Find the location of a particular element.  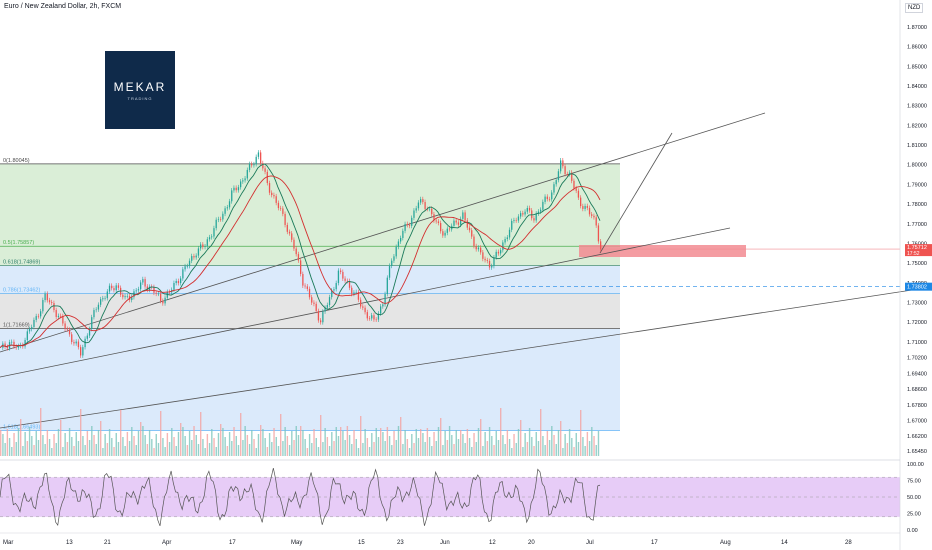

currency-label: NZD is located at coordinates (914, 8).